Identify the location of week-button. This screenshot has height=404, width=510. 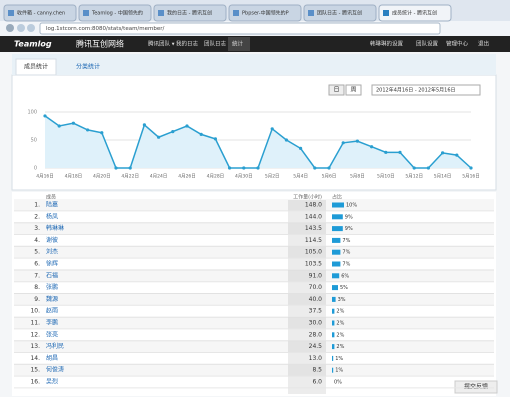
(353, 90).